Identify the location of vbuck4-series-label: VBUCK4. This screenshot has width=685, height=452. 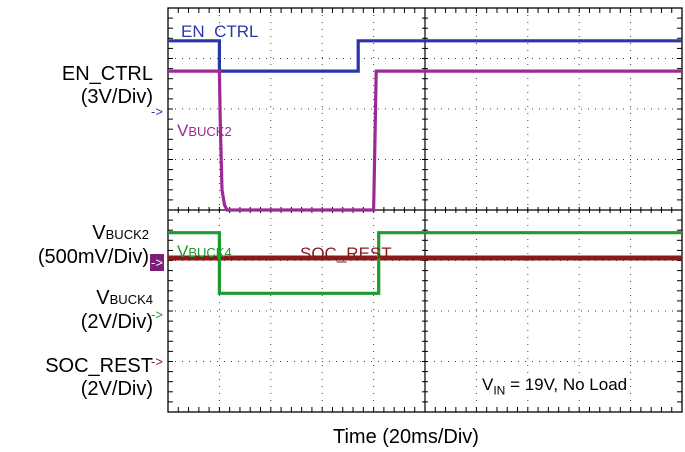
(204, 251).